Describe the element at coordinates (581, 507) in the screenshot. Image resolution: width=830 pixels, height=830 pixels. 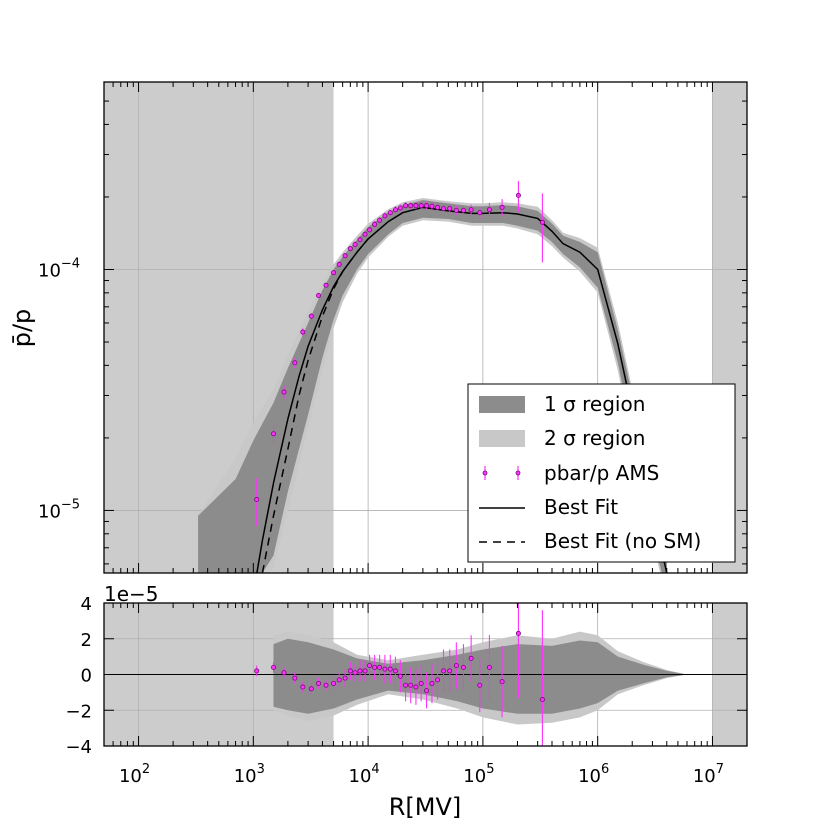
I see `legend-label-best-fit: Best Fit` at that location.